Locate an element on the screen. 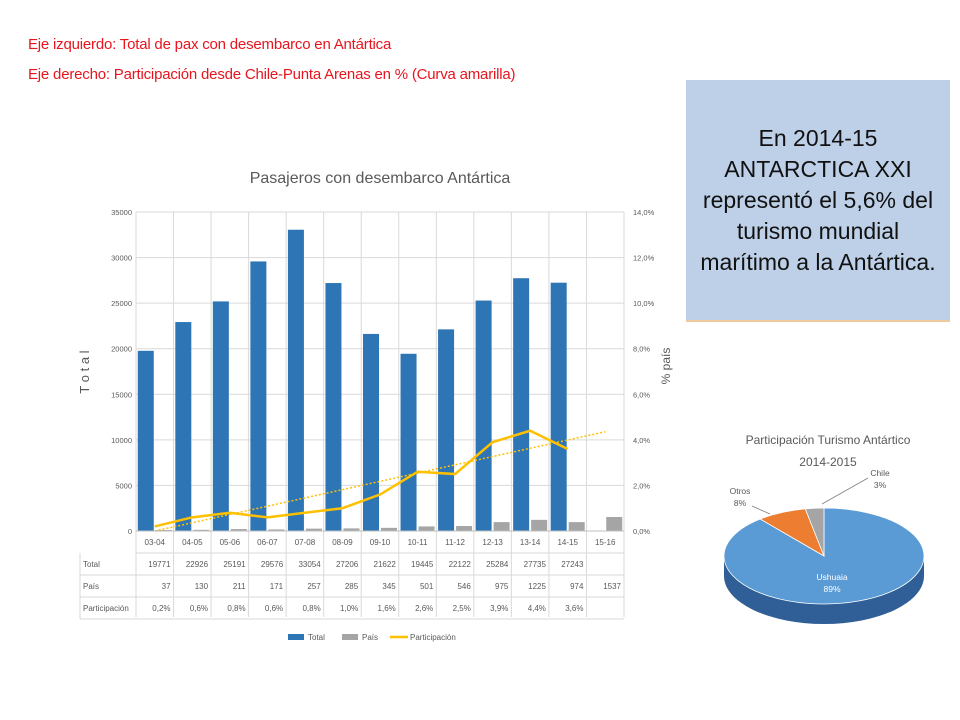 The height and width of the screenshot is (720, 960). pie-title: Participación Turismo Antártico is located at coordinates (828, 440).